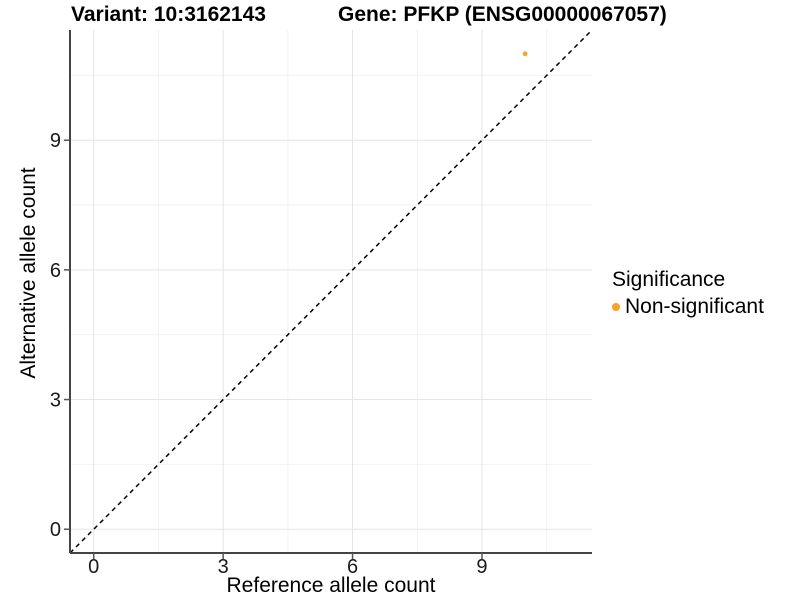  What do you see at coordinates (93, 567) in the screenshot?
I see `x-tick-label: 0` at bounding box center [93, 567].